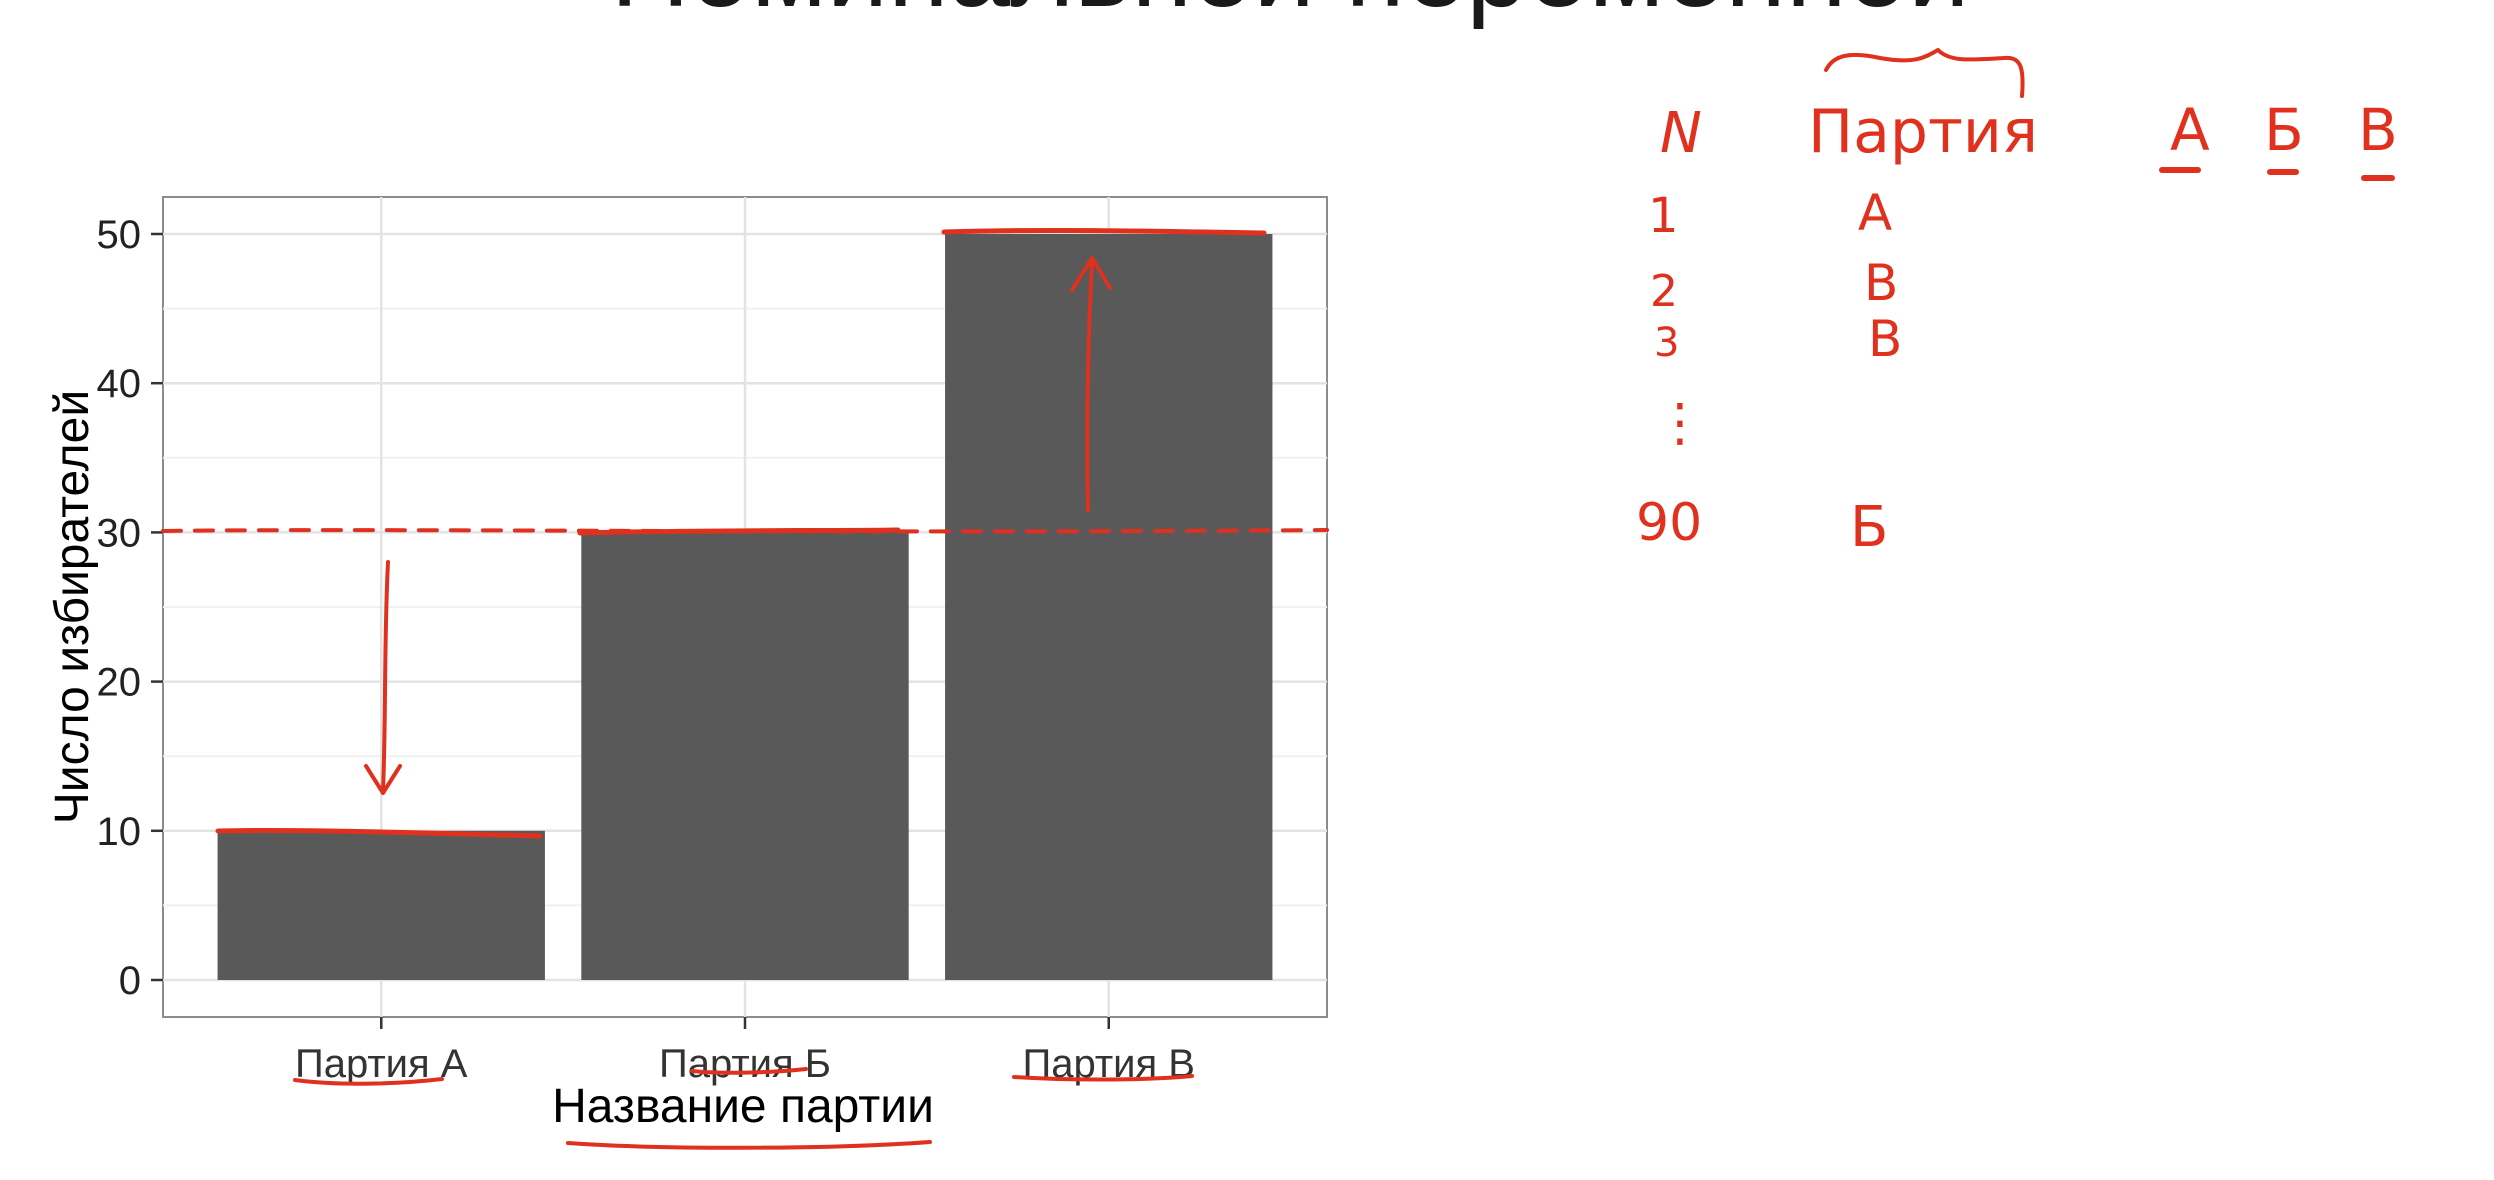 The height and width of the screenshot is (1180, 2494). I want to click on y-tick-label: 0, so click(130, 981).